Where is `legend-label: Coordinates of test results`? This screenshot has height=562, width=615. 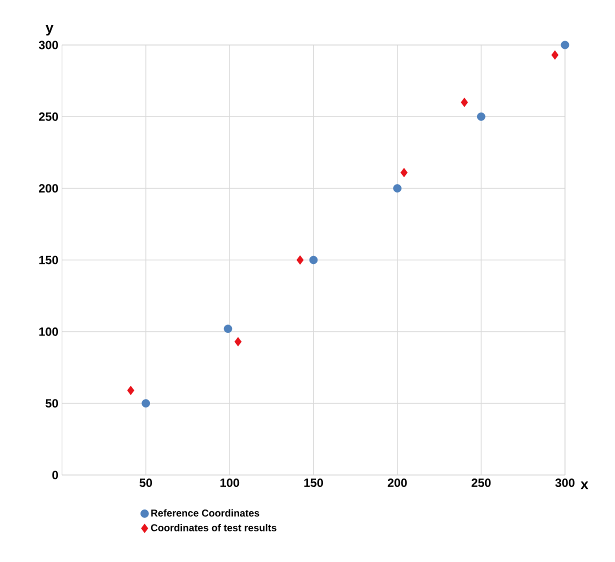
legend-label: Coordinates of test results is located at coordinates (213, 528).